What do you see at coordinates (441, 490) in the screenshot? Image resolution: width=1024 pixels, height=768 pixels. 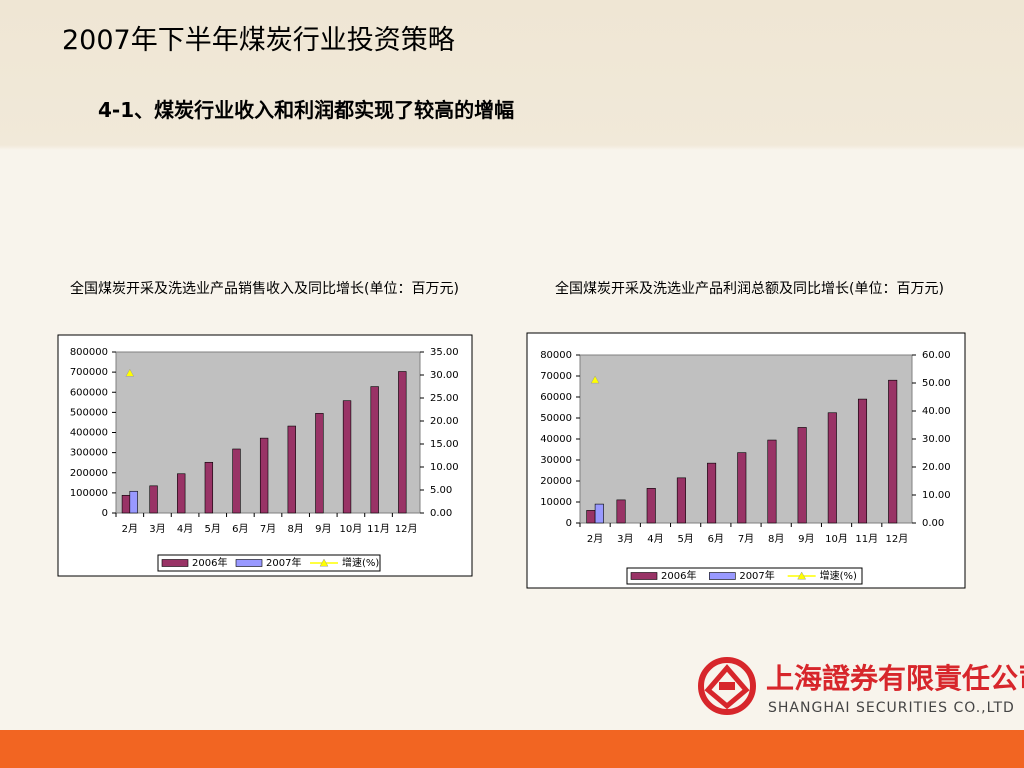 I see `y2-tick-label: 5.00` at bounding box center [441, 490].